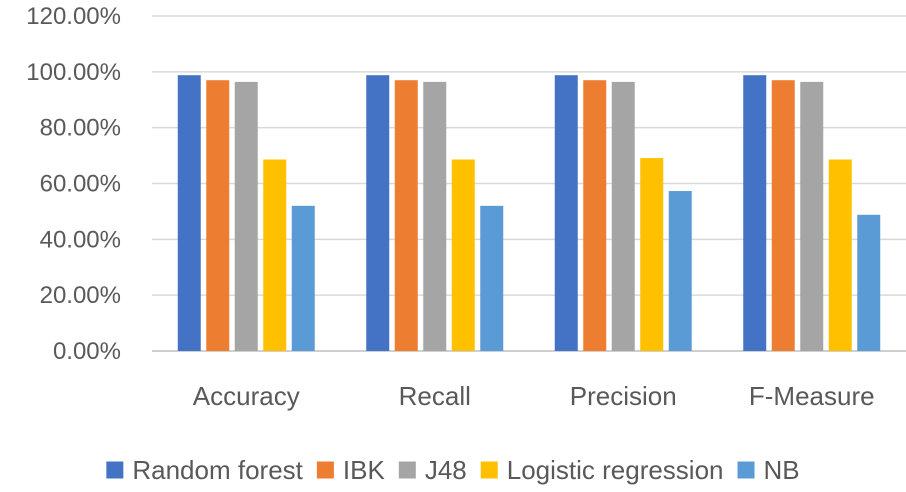 This screenshot has height=492, width=906. I want to click on legend-item: NB, so click(768, 470).